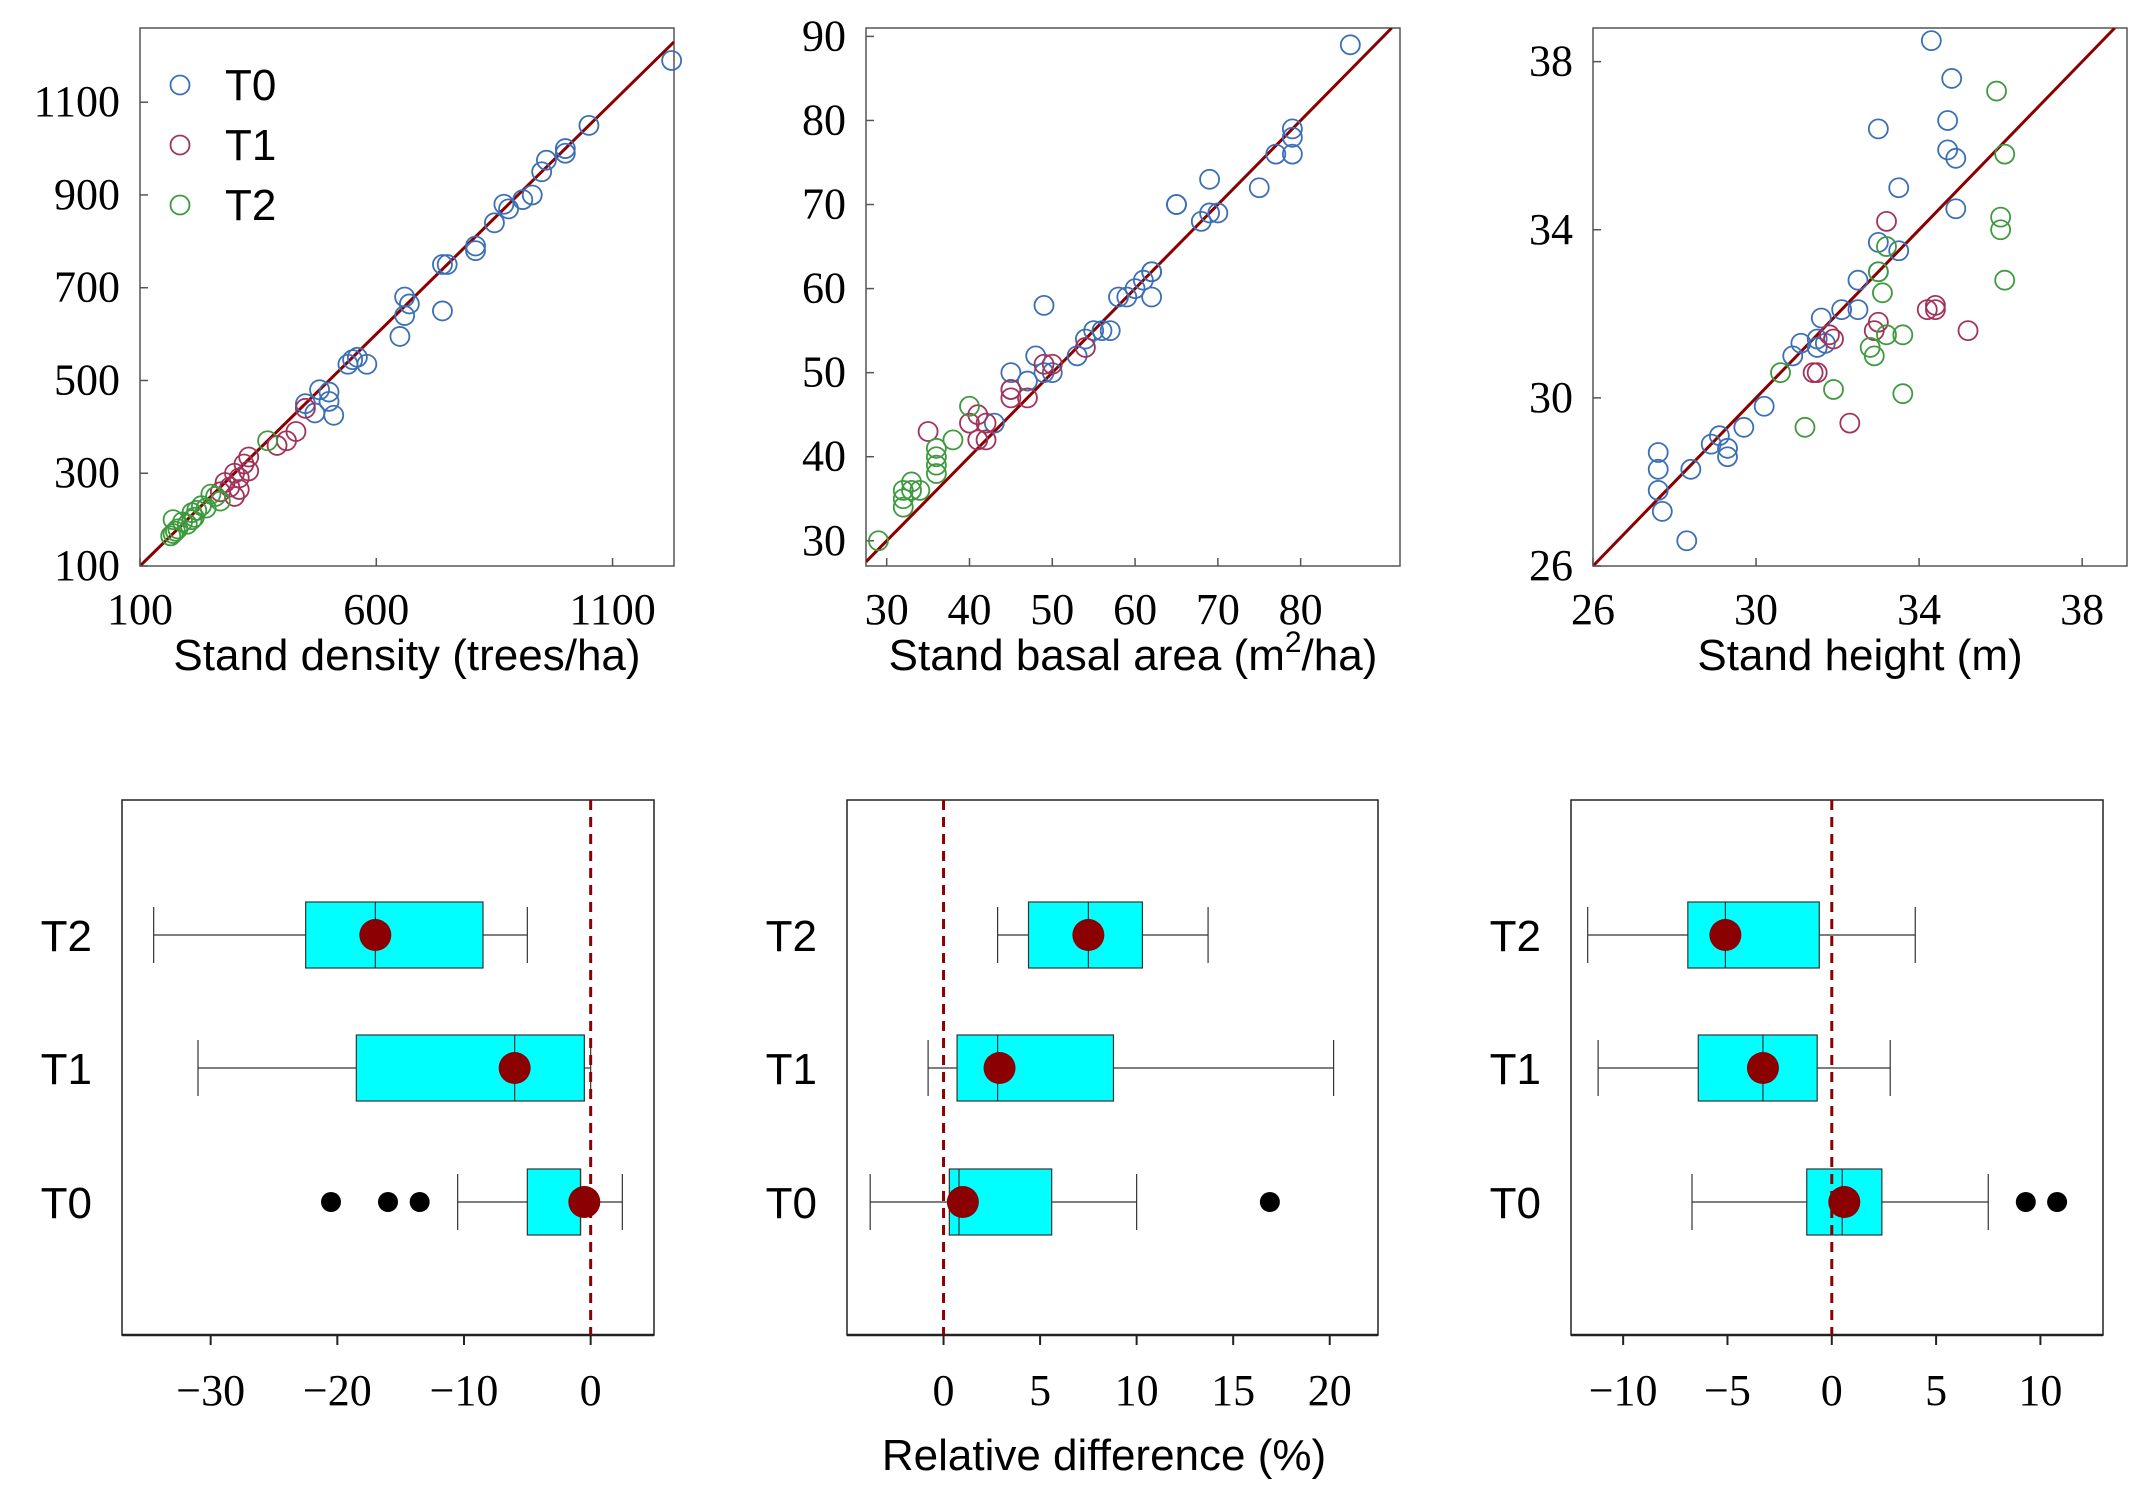 This screenshot has width=2148, height=1497. What do you see at coordinates (1879, 1202) in the screenshot?
I see `box-T0-box_height` at bounding box center [1879, 1202].